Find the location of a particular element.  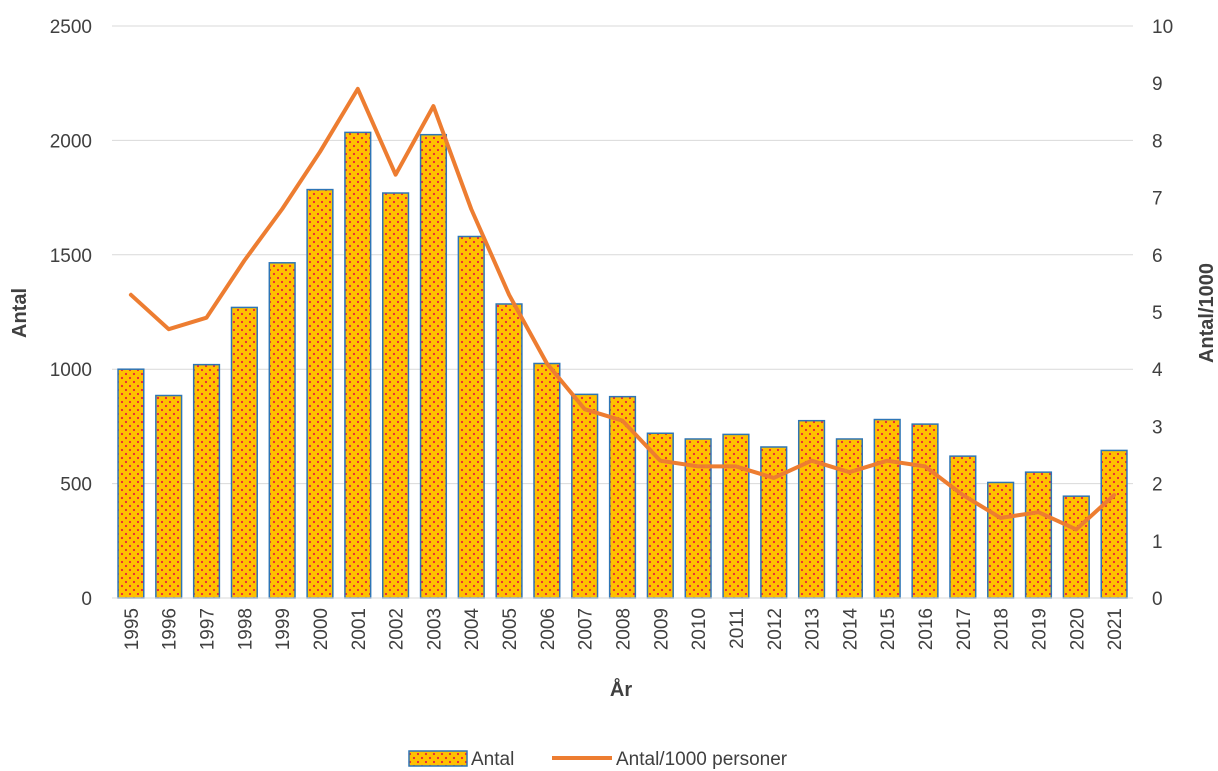

x-tick-label: 2006 is located at coordinates (548, 629).